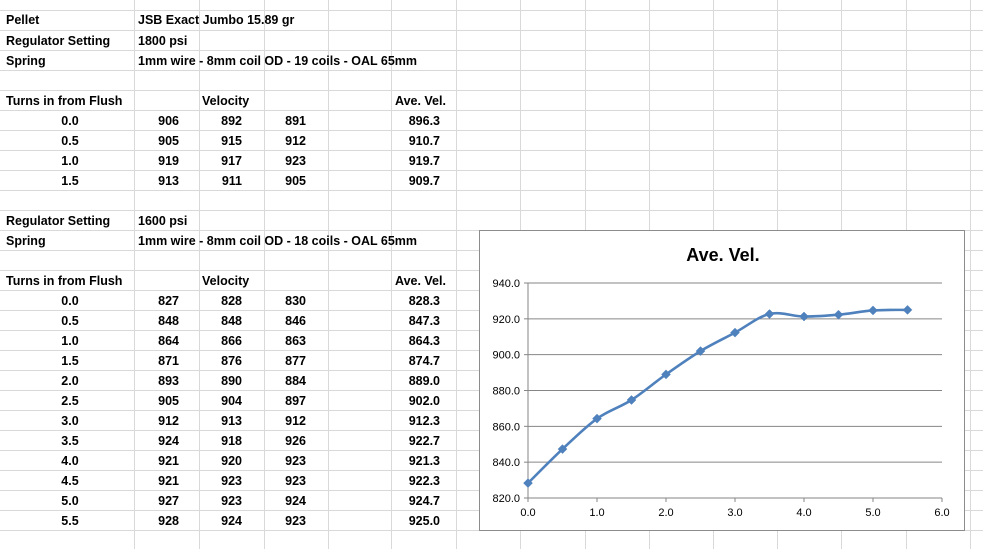  What do you see at coordinates (295, 501) in the screenshot?
I see `velocity-3-cell: 924` at bounding box center [295, 501].